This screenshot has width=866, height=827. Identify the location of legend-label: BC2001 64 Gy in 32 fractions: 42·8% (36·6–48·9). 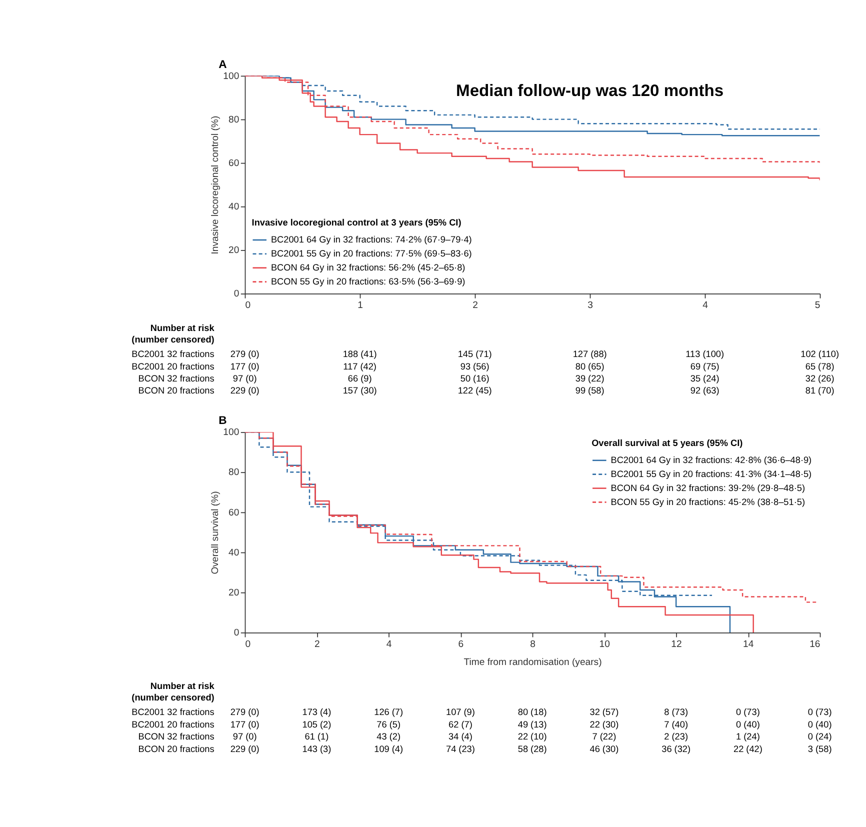
(711, 460).